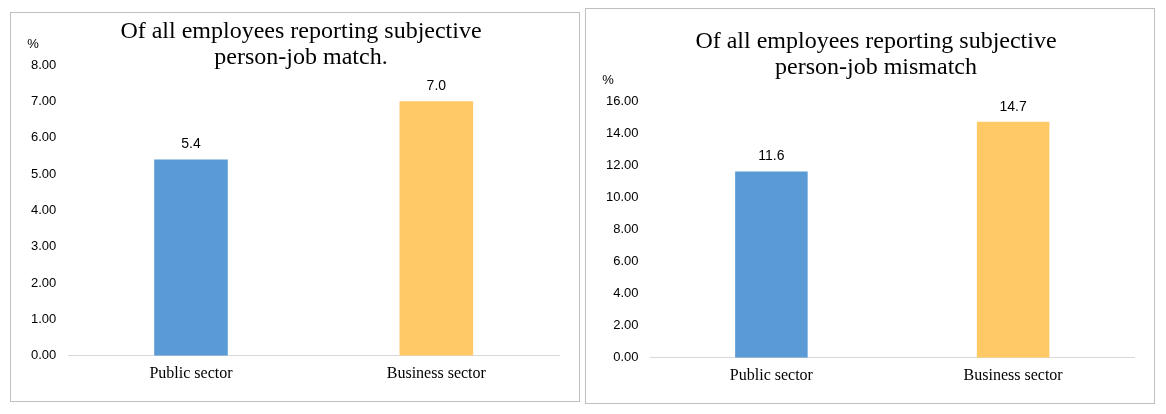 The height and width of the screenshot is (414, 1166). What do you see at coordinates (43, 100) in the screenshot?
I see `y-tick-label: 7.00` at bounding box center [43, 100].